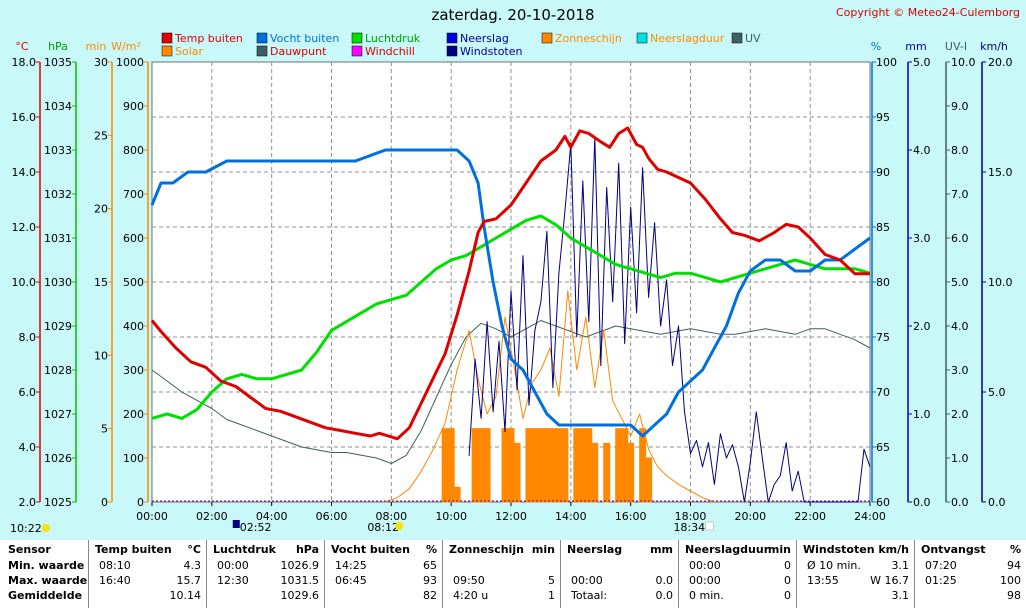  What do you see at coordinates (486, 549) in the screenshot?
I see `summary-header: Zonneschijn` at bounding box center [486, 549].